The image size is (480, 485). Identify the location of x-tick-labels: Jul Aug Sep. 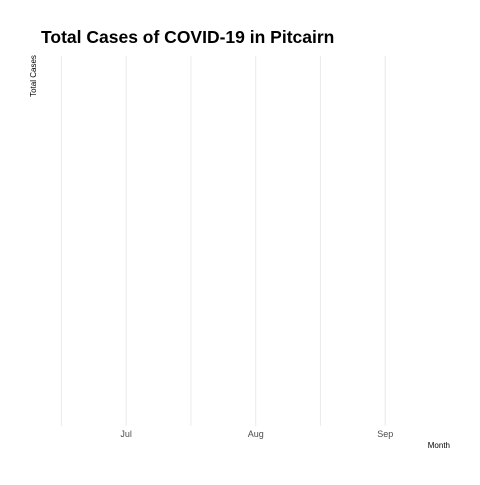
(256, 434).